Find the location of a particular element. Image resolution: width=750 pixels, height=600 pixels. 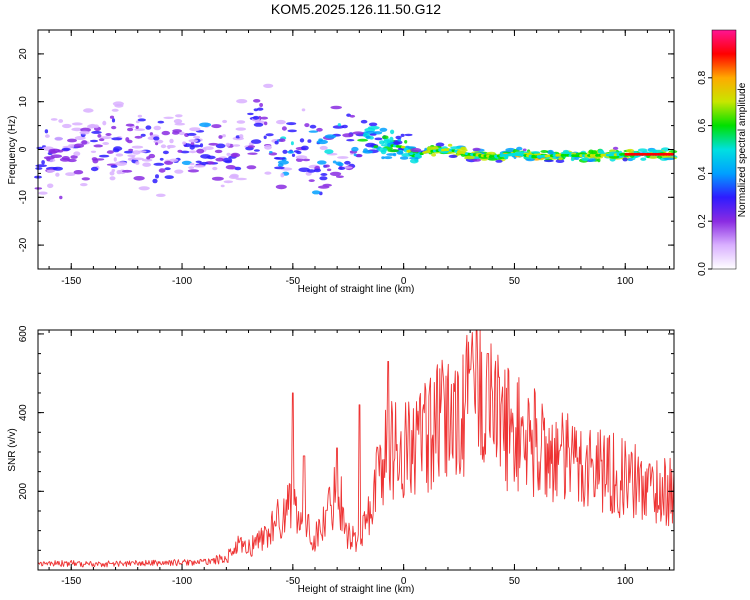

snr-x-tick-label: 50 is located at coordinates (515, 581).